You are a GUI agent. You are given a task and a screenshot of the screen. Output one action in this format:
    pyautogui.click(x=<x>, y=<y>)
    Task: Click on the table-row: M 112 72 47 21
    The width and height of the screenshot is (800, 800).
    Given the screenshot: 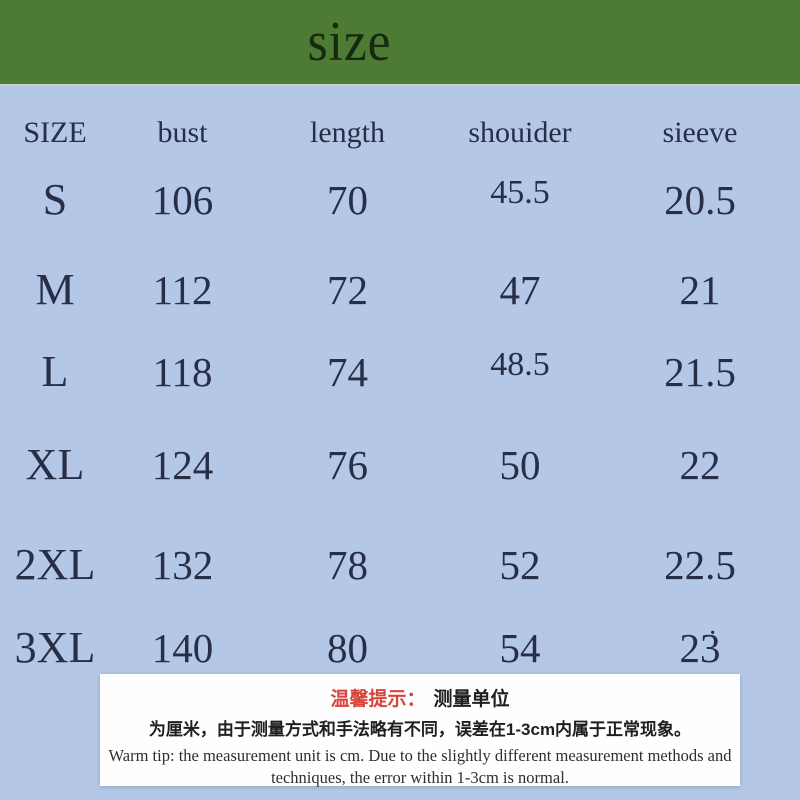 What is the action you would take?
    pyautogui.click(x=400, y=290)
    